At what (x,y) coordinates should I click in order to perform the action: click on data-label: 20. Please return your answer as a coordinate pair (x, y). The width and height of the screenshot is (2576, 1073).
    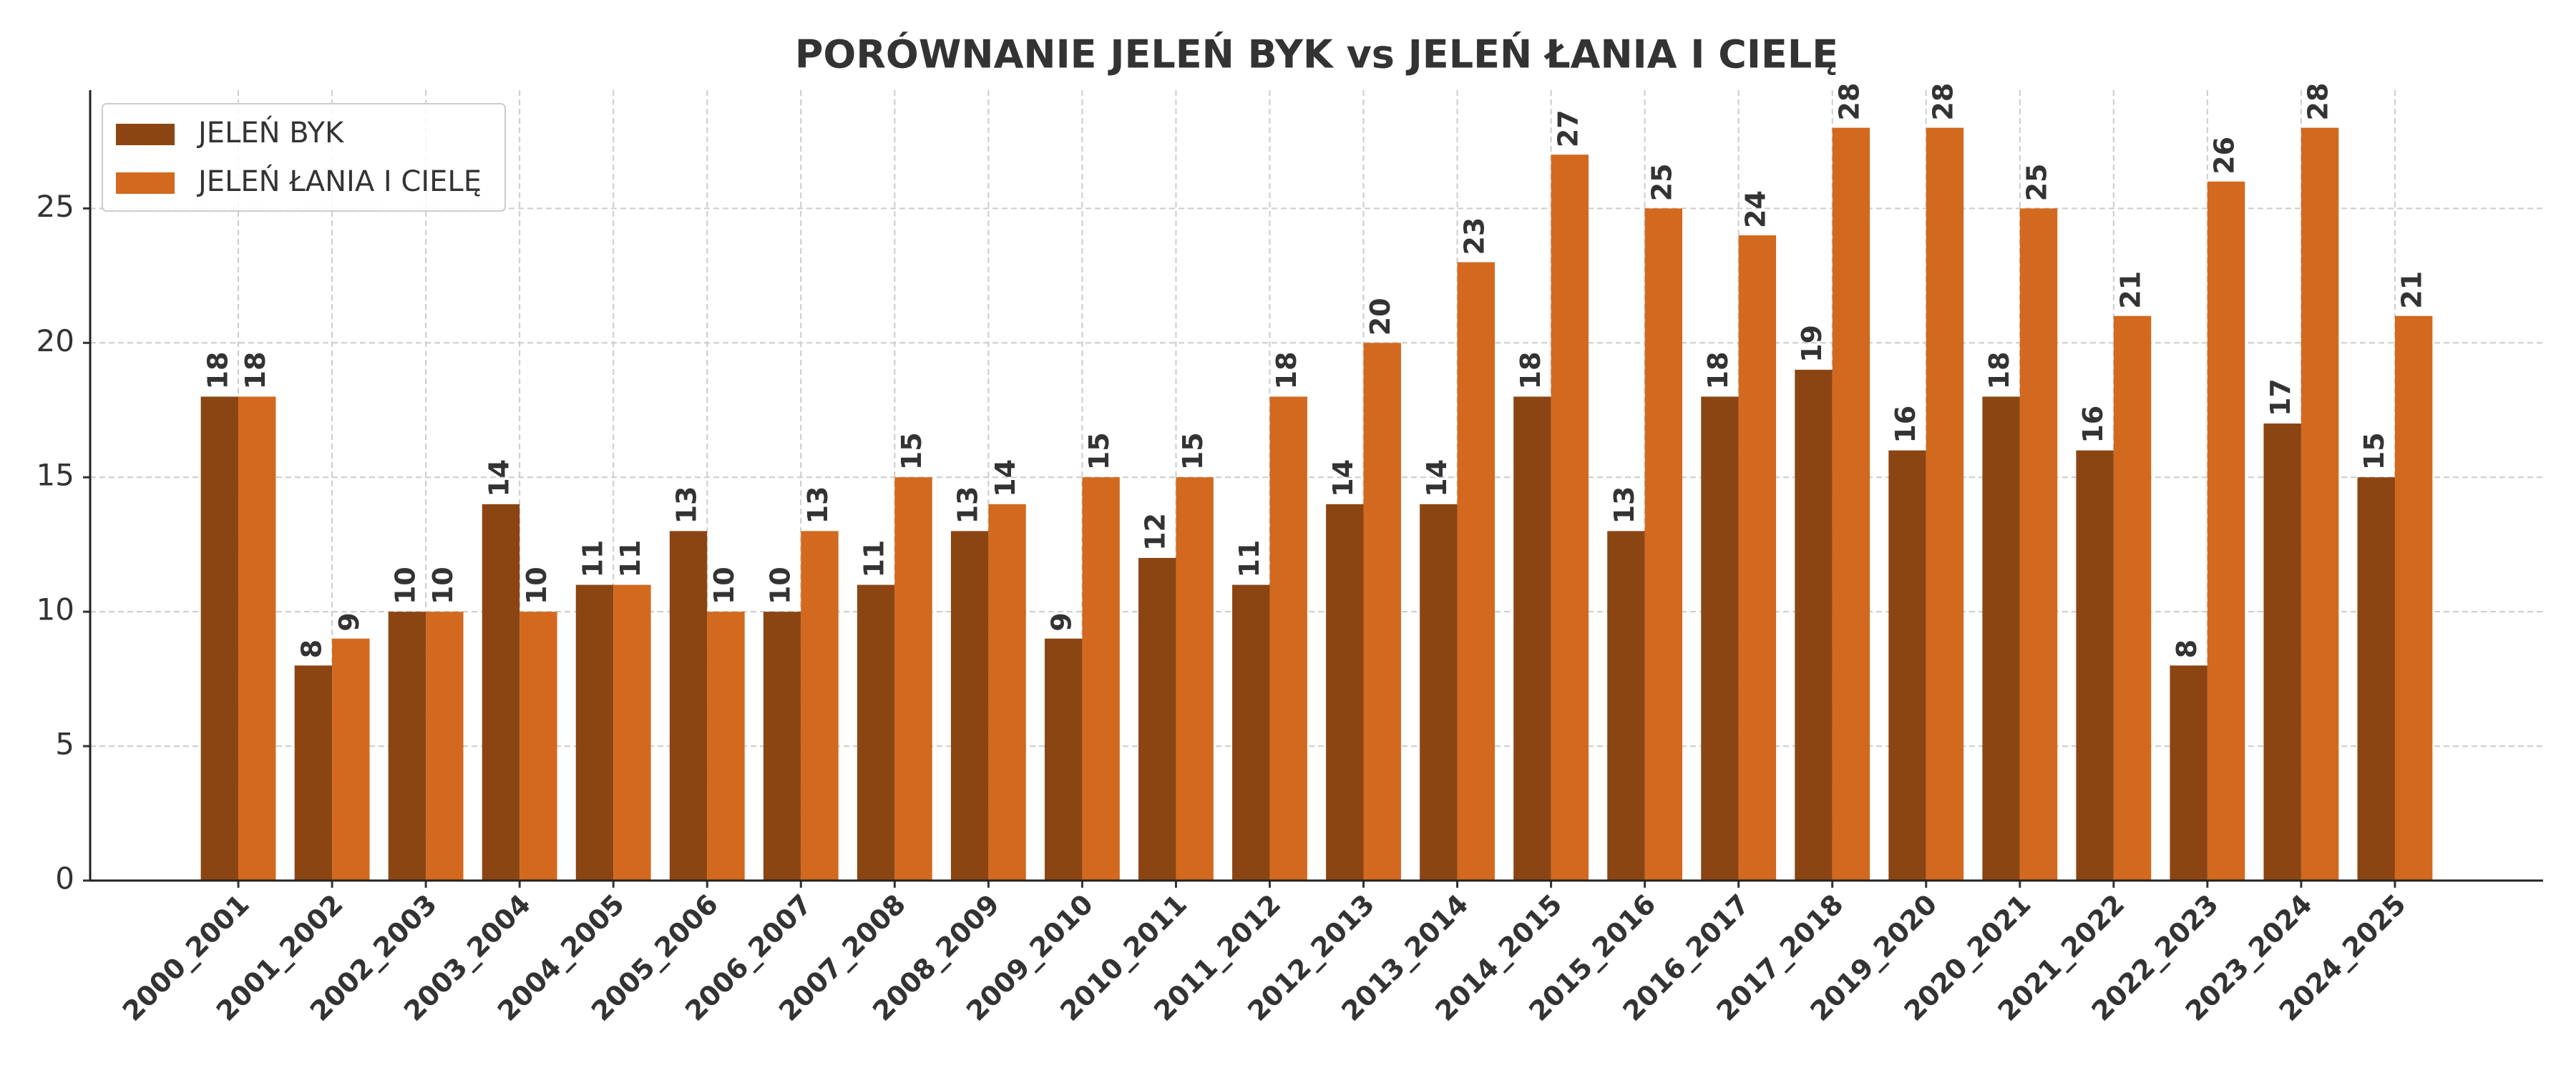
    Looking at the image, I should click on (1380, 316).